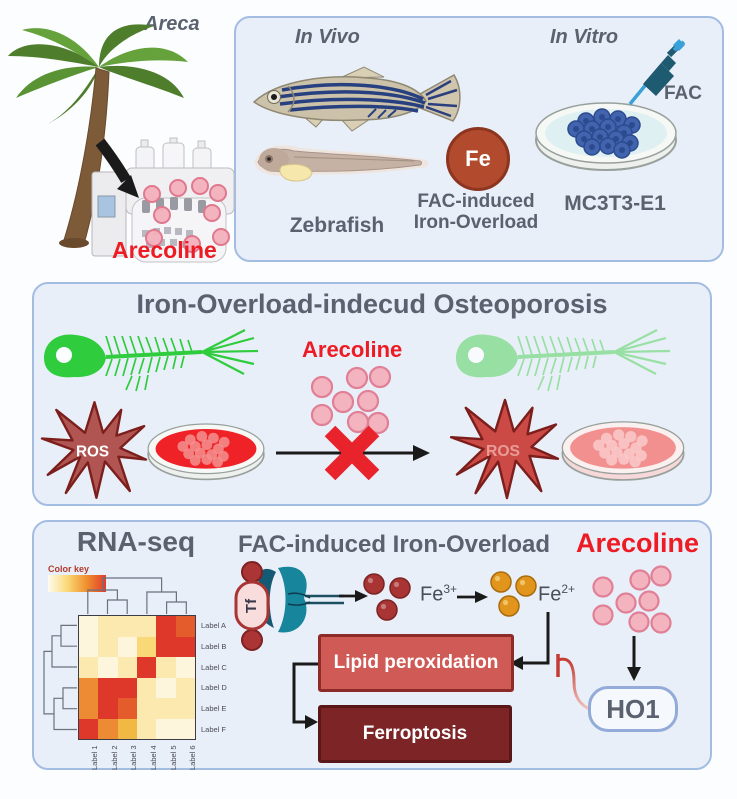  What do you see at coordinates (503, 451) in the screenshot?
I see `ros-label-right: ROS` at bounding box center [503, 451].